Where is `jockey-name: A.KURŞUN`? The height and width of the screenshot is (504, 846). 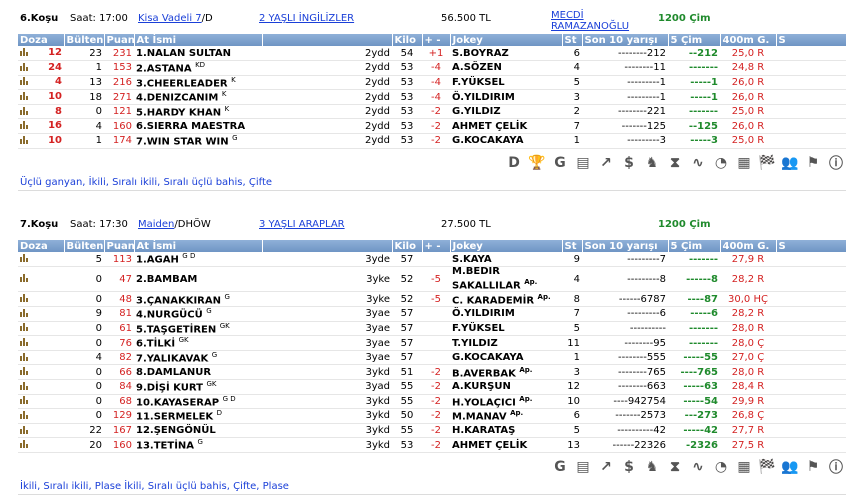 jockey-name: A.KURŞUN is located at coordinates (481, 387).